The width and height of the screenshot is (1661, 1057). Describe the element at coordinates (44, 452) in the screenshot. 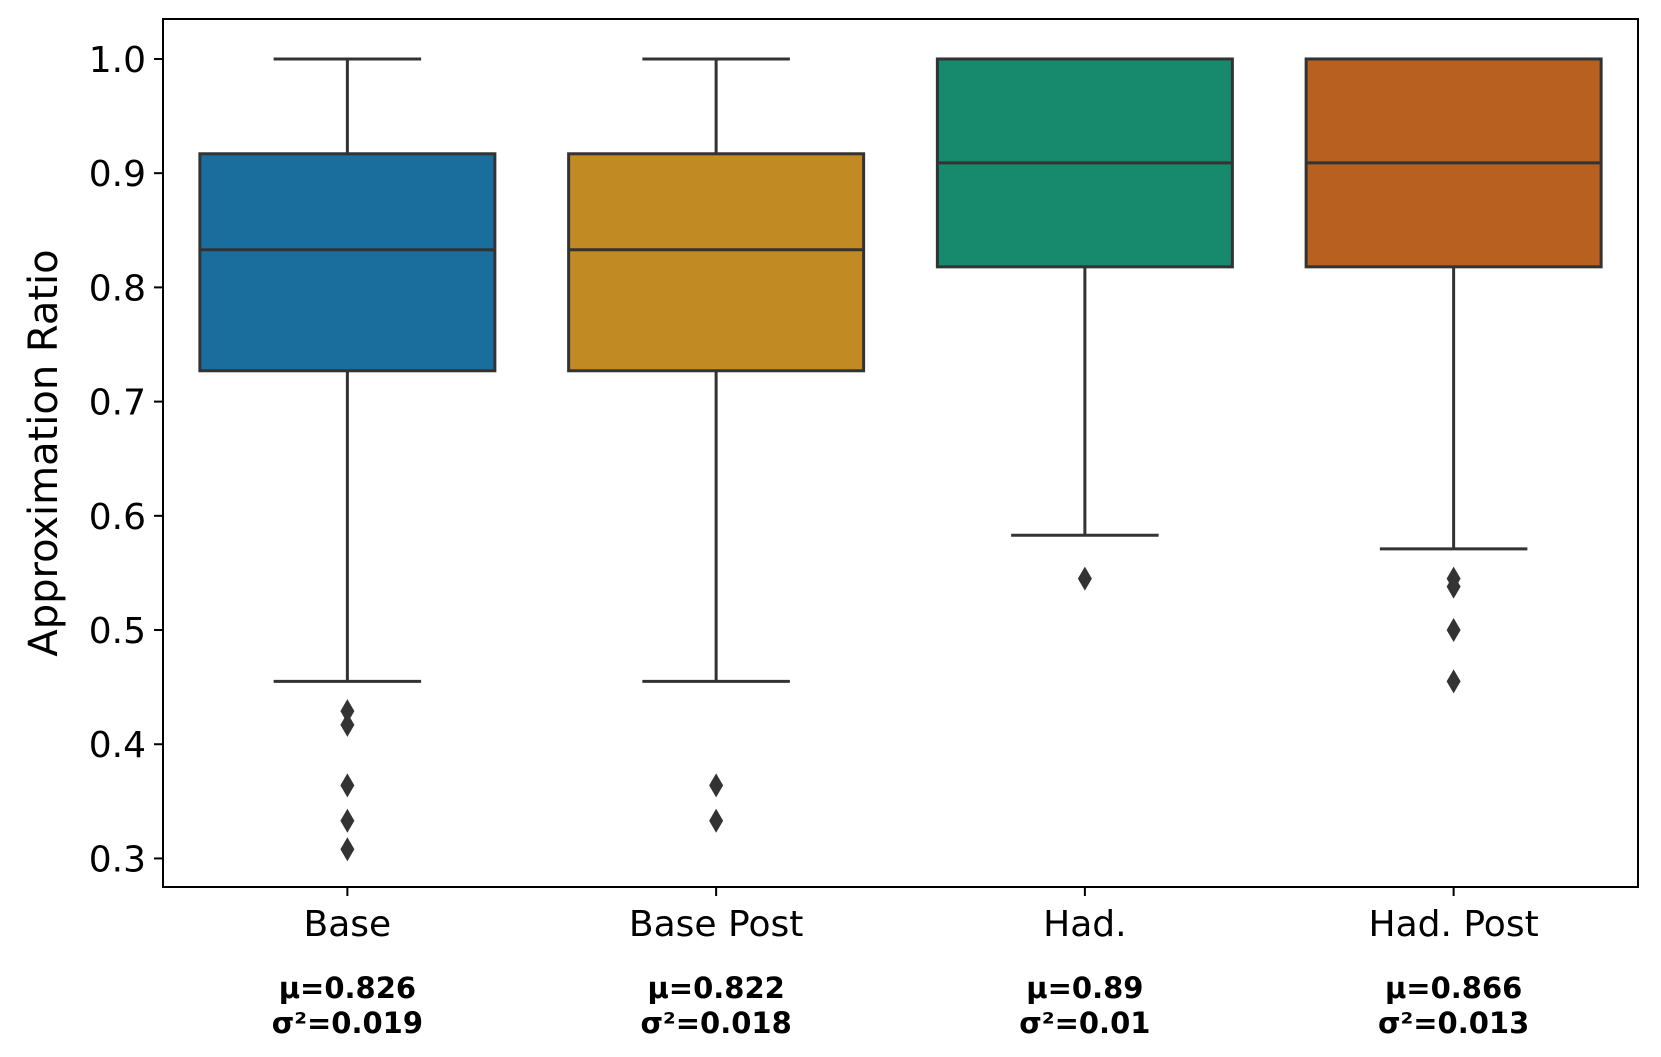

I see `y-axis-label: Approximation Ratio` at that location.